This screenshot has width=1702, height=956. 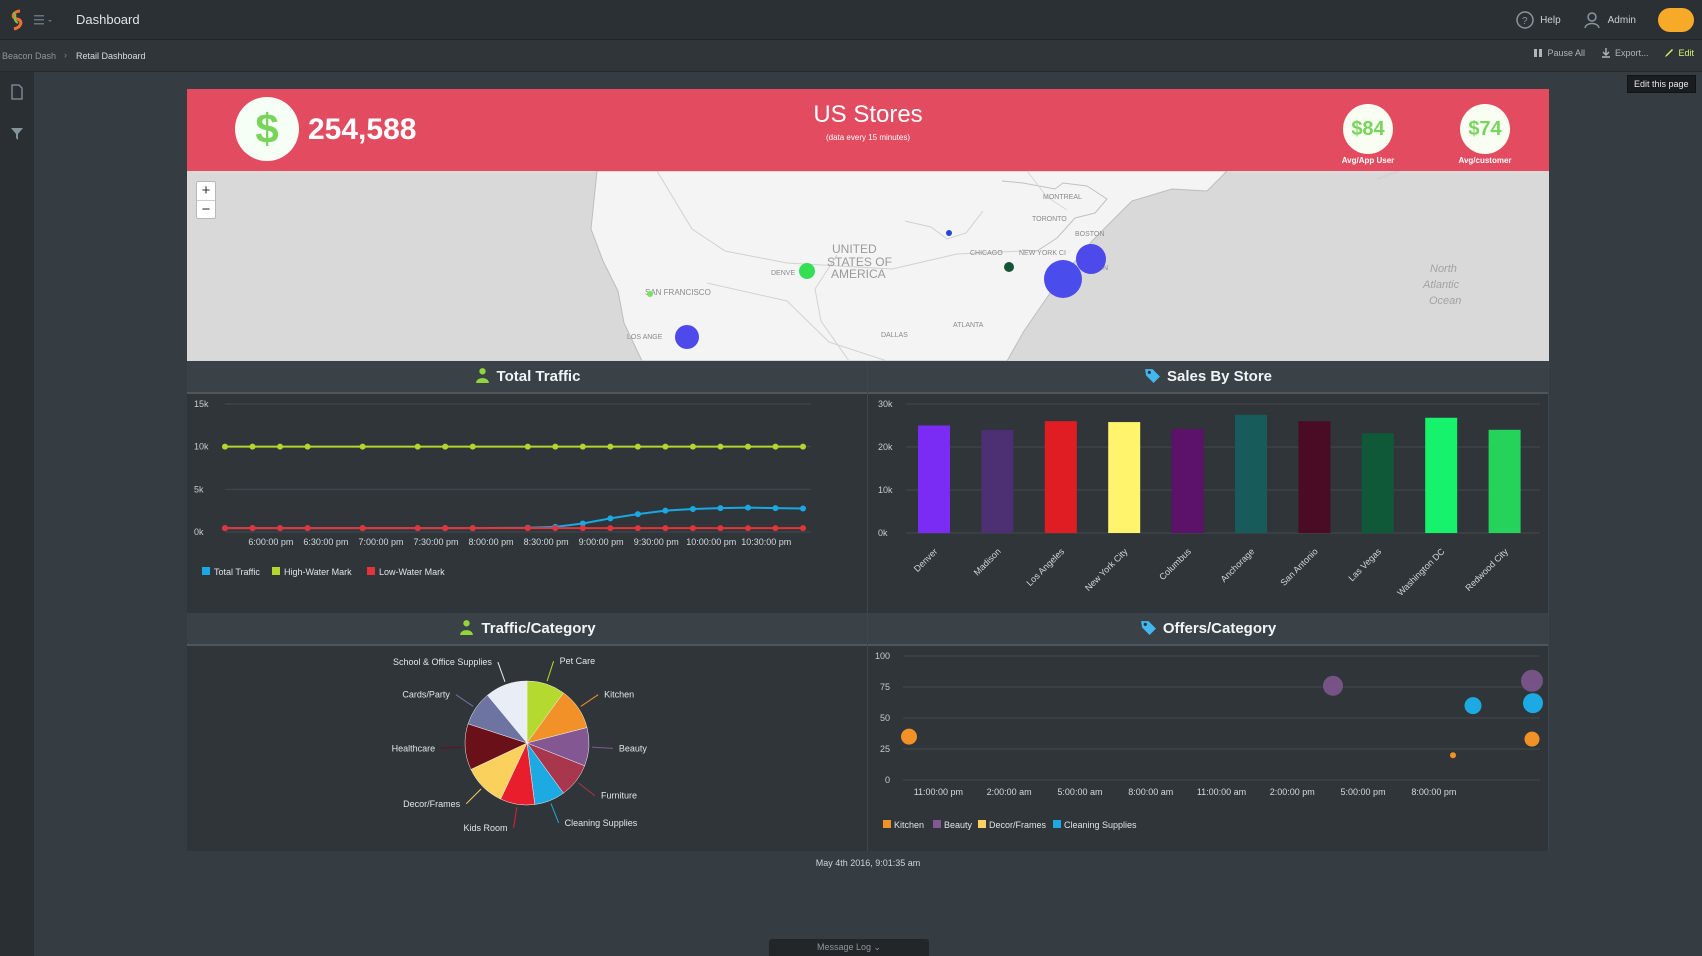 I want to click on sf-store-marker, so click(x=650, y=294).